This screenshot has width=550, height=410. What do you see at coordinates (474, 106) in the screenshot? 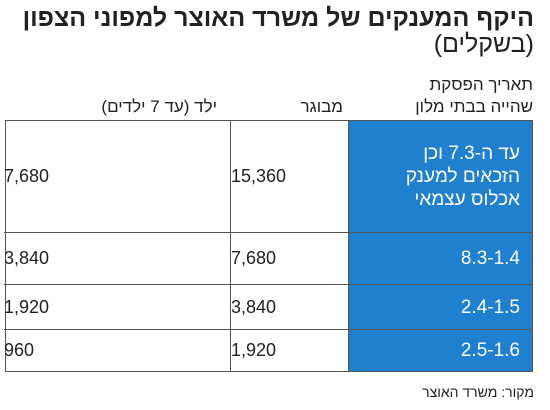
I see `text-line: שהייה בבתי מלון` at bounding box center [474, 106].